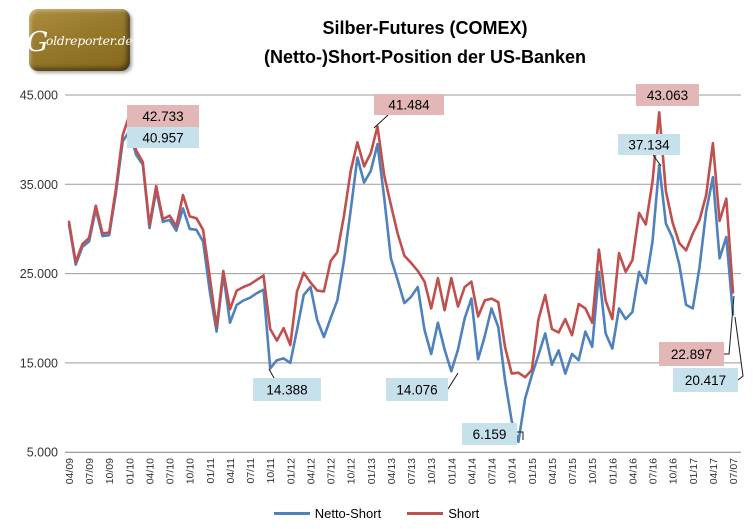 Image resolution: width=753 pixels, height=529 pixels. I want to click on legend-label-netto-short: Netto-Short, so click(348, 513).